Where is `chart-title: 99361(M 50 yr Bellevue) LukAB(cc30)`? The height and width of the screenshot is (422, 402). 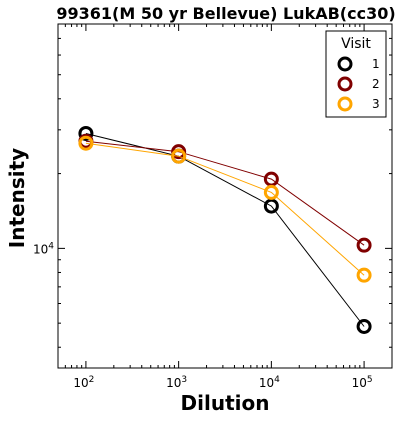
chart-title: 99361(M 50 yr Bellevue) LukAB(cc30) is located at coordinates (225, 13).